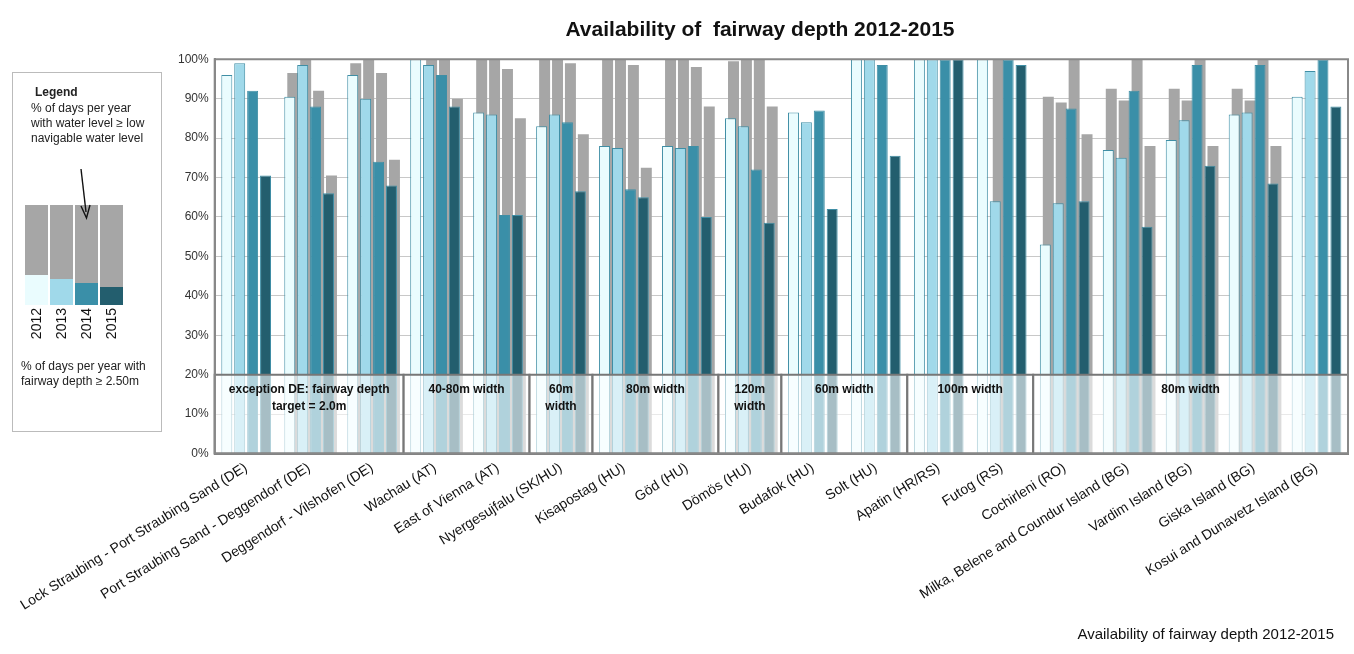 This screenshot has height=654, width=1354. Describe the element at coordinates (197, 334) in the screenshot. I see `y-tick-label: 30%` at that location.